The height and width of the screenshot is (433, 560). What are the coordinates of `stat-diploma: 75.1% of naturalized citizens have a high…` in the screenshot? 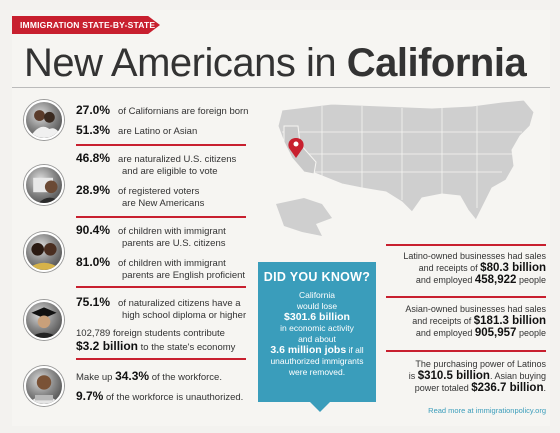 It's located at (161, 308).